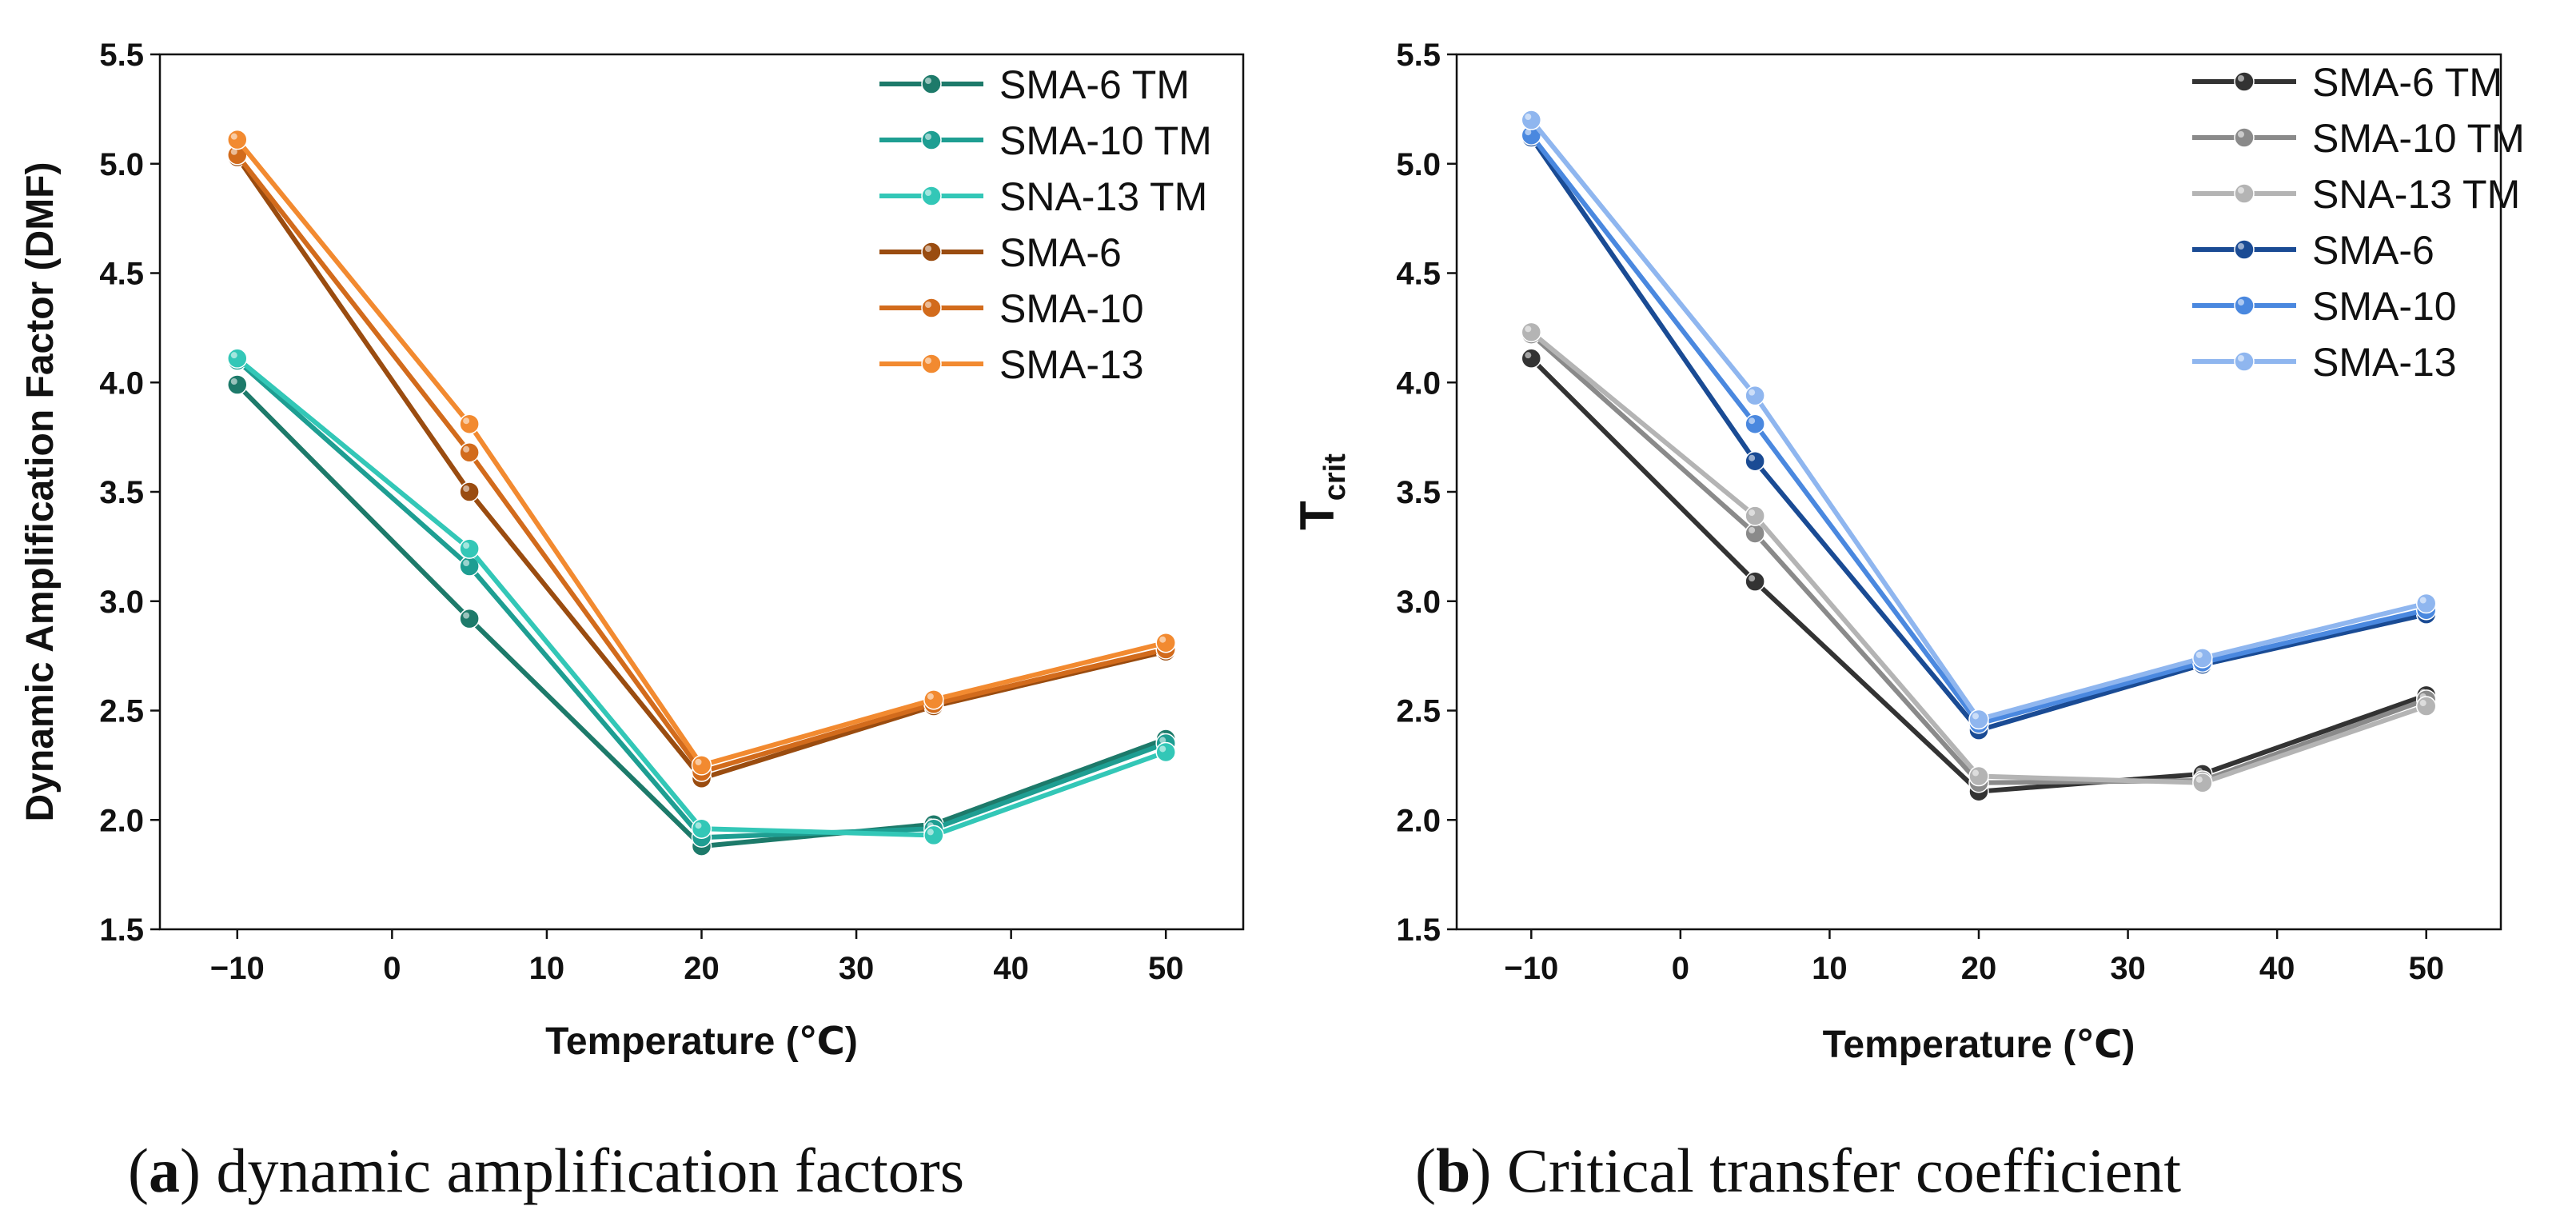 This screenshot has width=2576, height=1230. What do you see at coordinates (1844, 1170) in the screenshot?
I see `caption-text: Critical transfer coefficient` at bounding box center [1844, 1170].